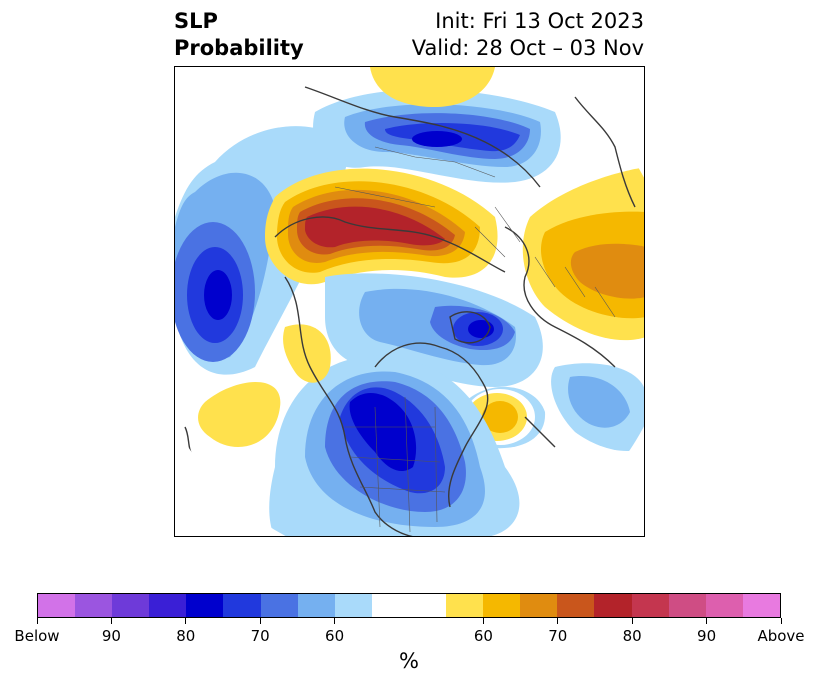 Image resolution: width=819 pixels, height=686 pixels. What do you see at coordinates (781, 636) in the screenshot?
I see `colorbar-tick-label: Above` at bounding box center [781, 636].